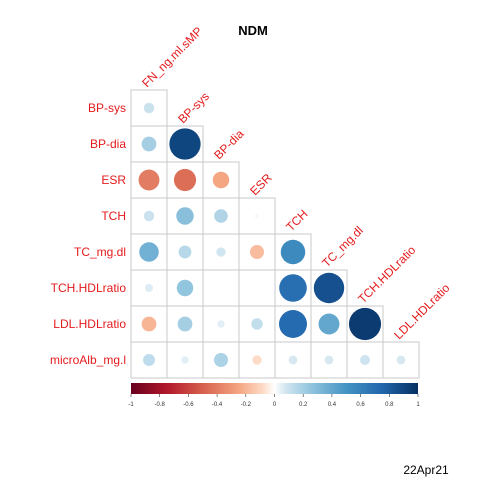 The height and width of the screenshot is (480, 480). What do you see at coordinates (172, 57) in the screenshot?
I see `column-label: FN_ng.ml.sMP` at bounding box center [172, 57].